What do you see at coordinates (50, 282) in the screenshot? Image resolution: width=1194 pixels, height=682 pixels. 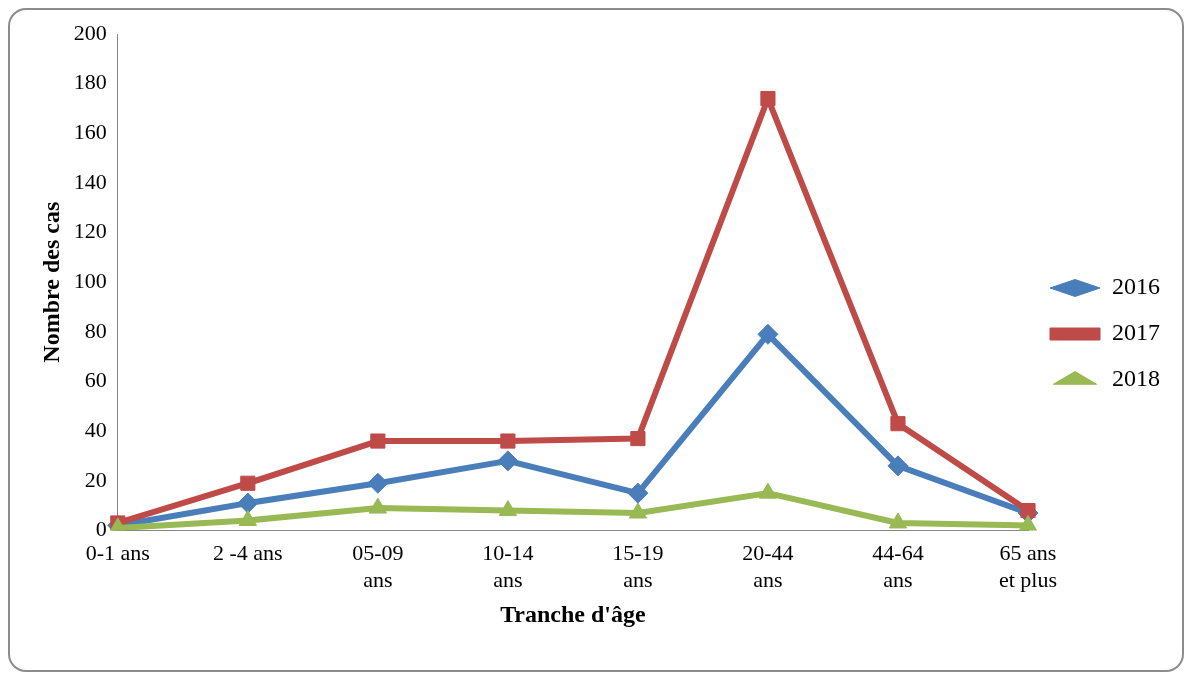 I see `y-axis-title: Nombre des cas` at bounding box center [50, 282].